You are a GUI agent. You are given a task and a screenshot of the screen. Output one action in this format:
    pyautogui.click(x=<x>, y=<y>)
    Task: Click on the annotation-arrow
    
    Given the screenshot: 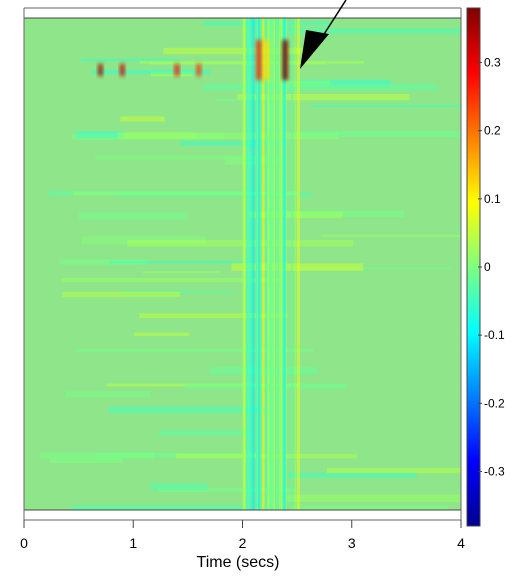 What is the action you would take?
    pyautogui.click(x=323, y=34)
    